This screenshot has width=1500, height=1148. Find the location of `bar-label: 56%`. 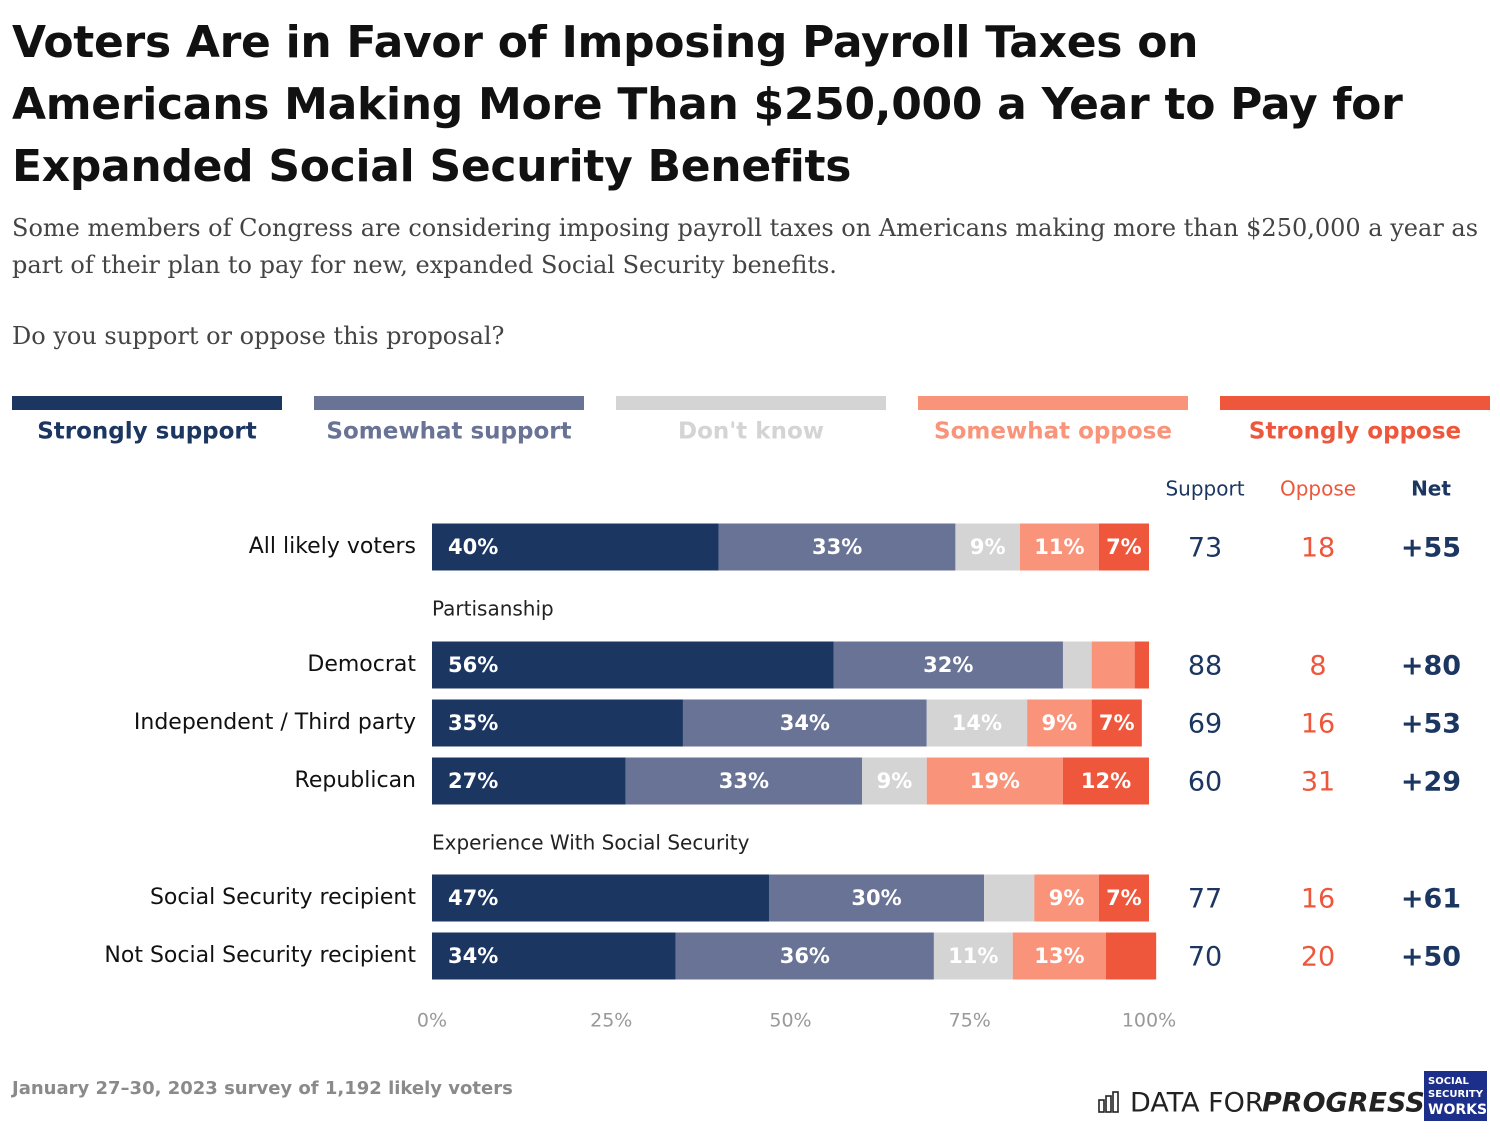

bar-label: 56% is located at coordinates (473, 665).